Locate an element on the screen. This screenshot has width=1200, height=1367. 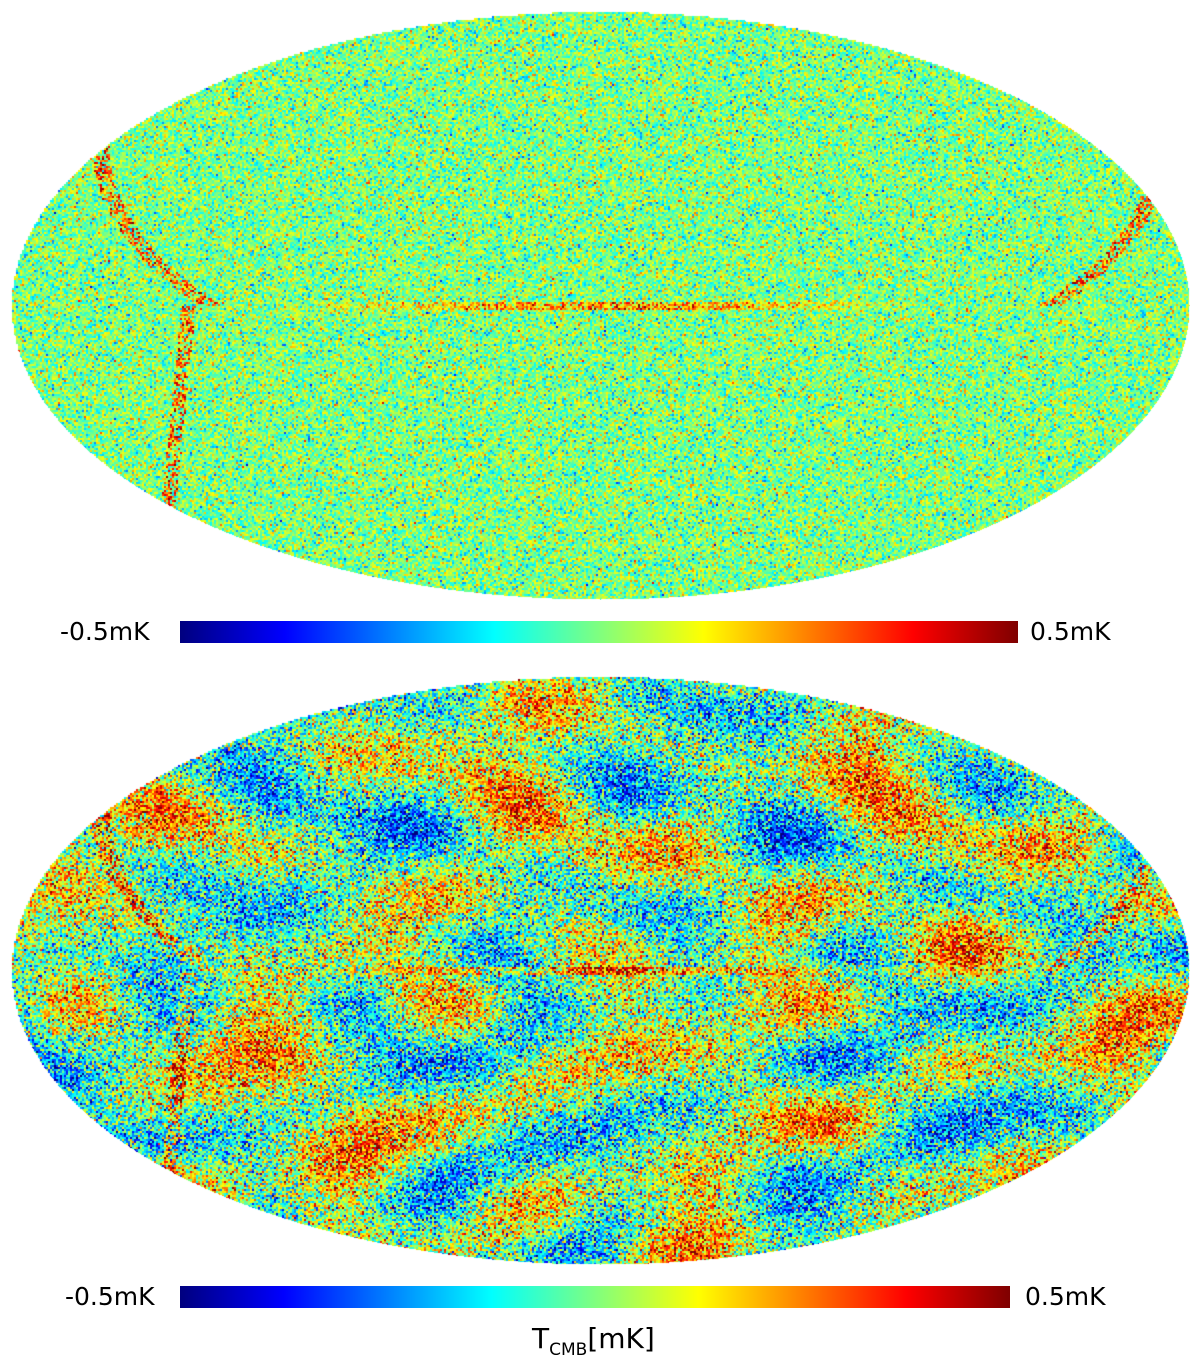
colorbar-bottom-min-label: -0.5mK is located at coordinates (110, 1296).